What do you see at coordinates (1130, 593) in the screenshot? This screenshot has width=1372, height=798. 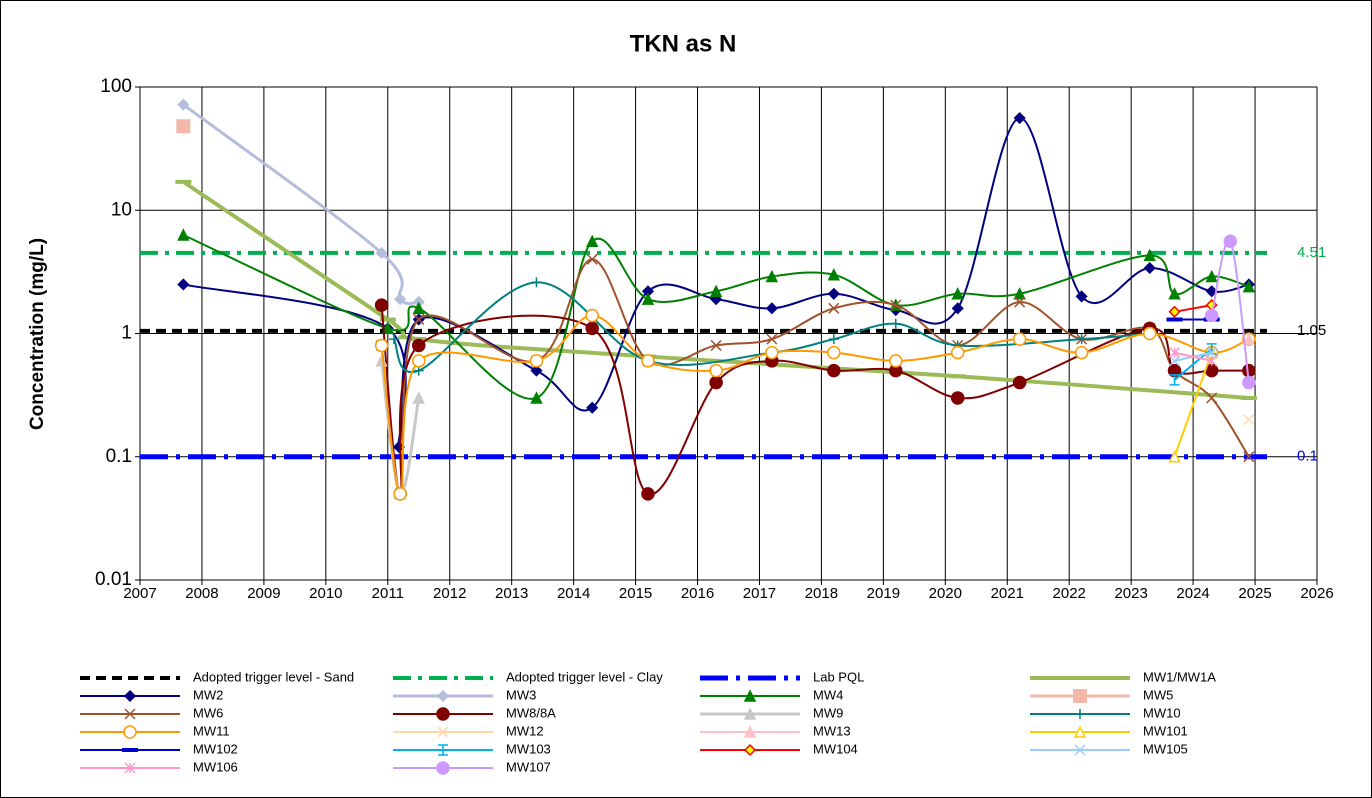 I see `x-tick-label: 2023` at bounding box center [1130, 593].